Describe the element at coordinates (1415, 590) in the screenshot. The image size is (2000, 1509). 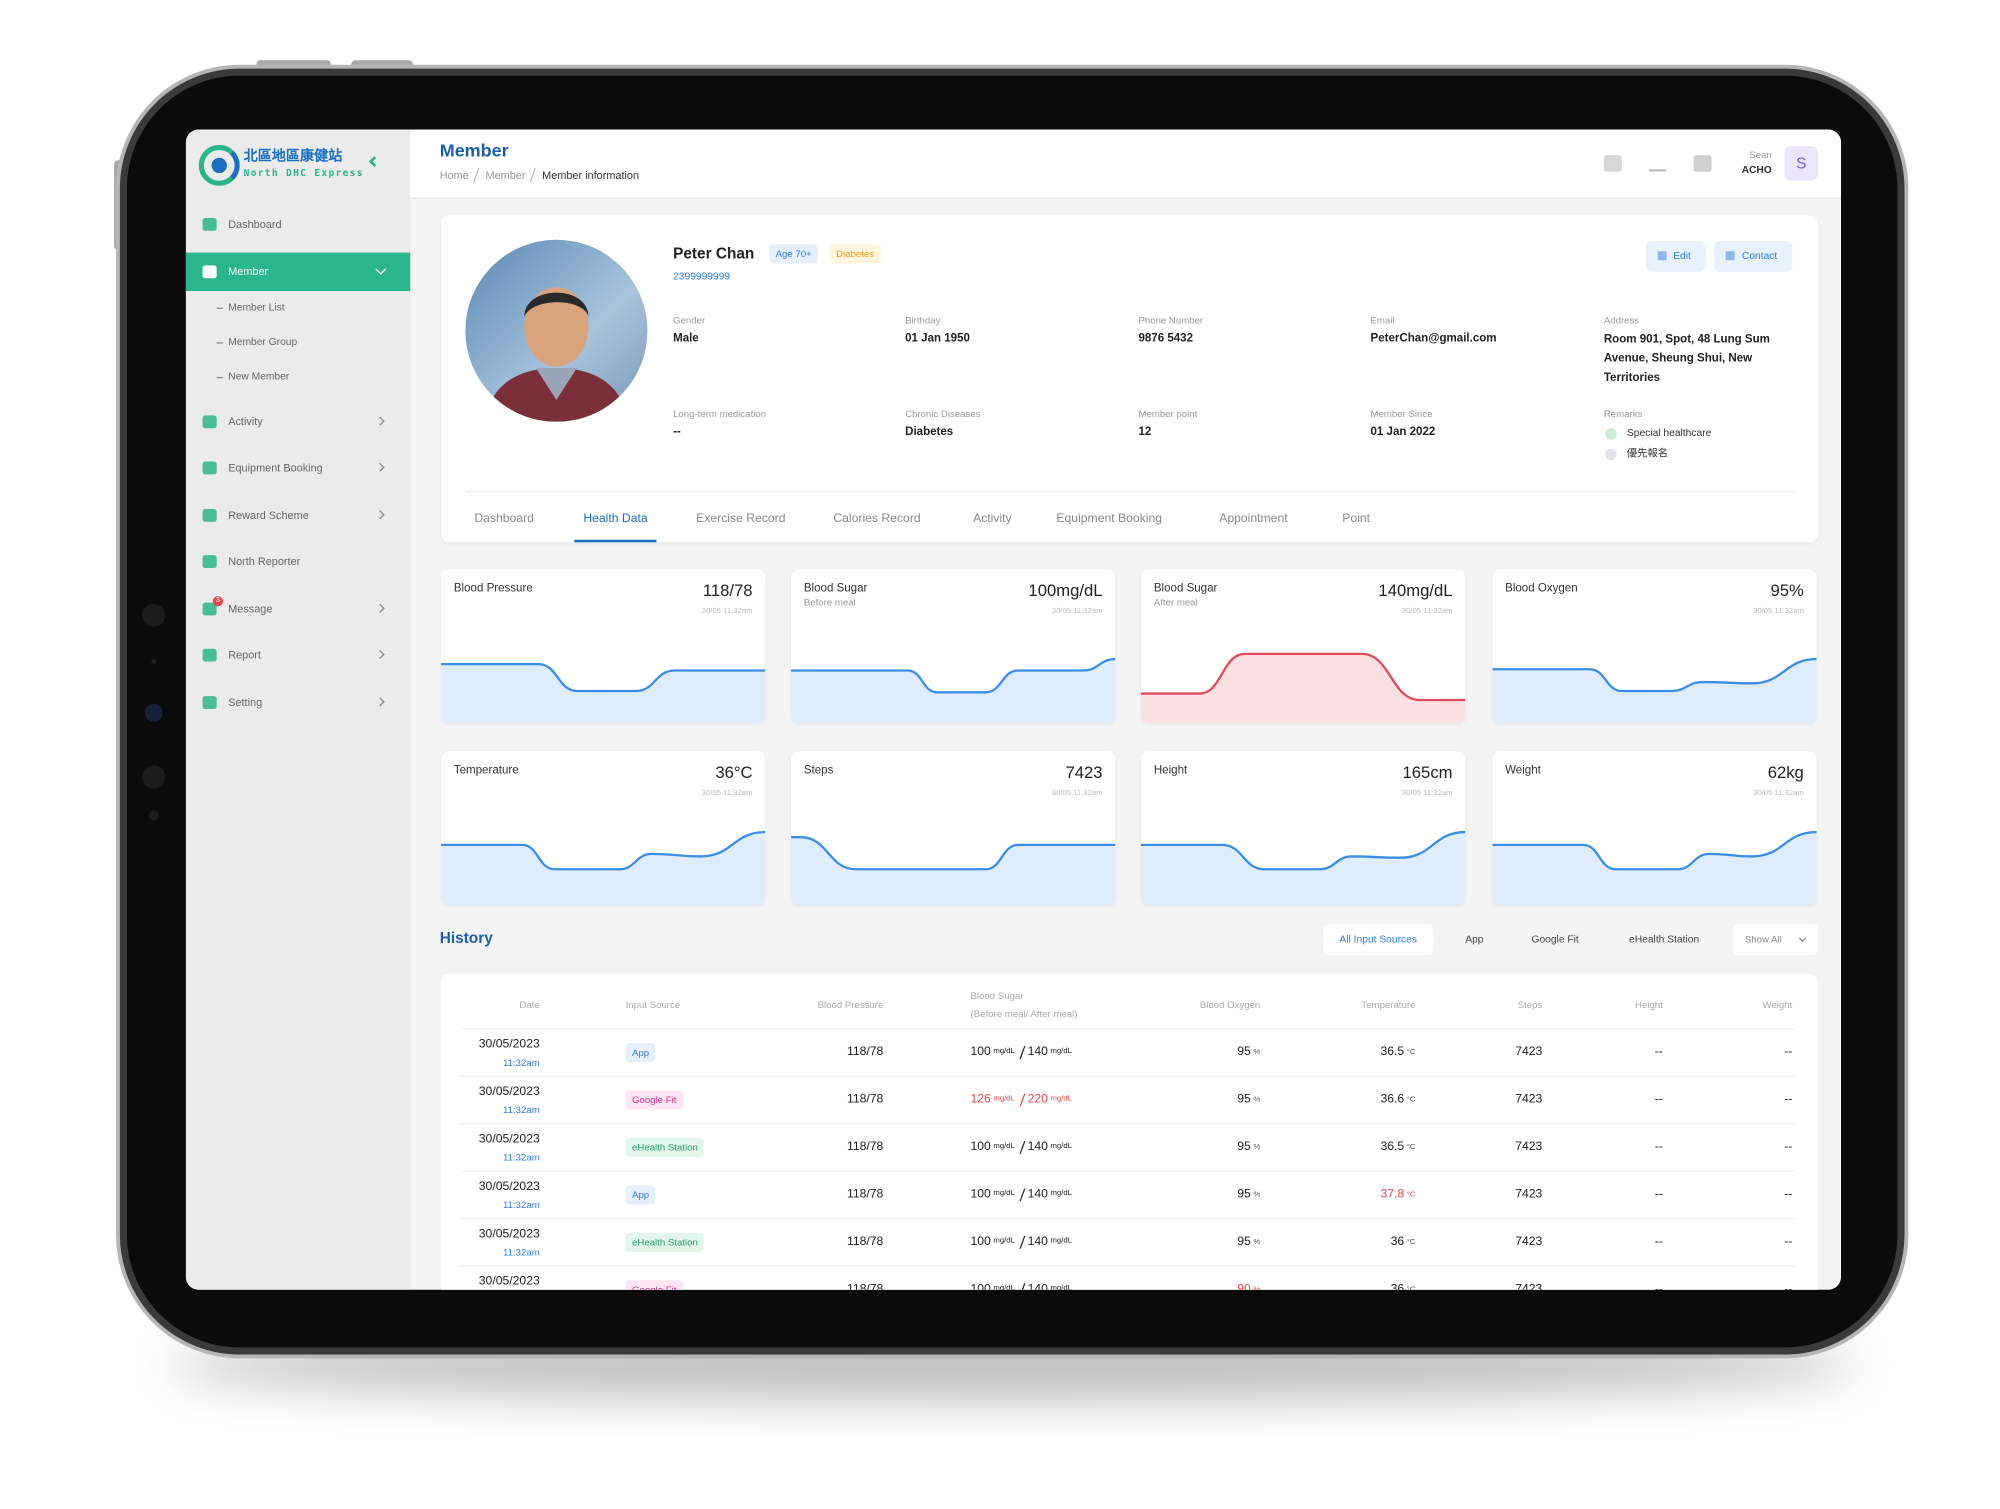
I see `card-value: 140mg/dL` at that location.